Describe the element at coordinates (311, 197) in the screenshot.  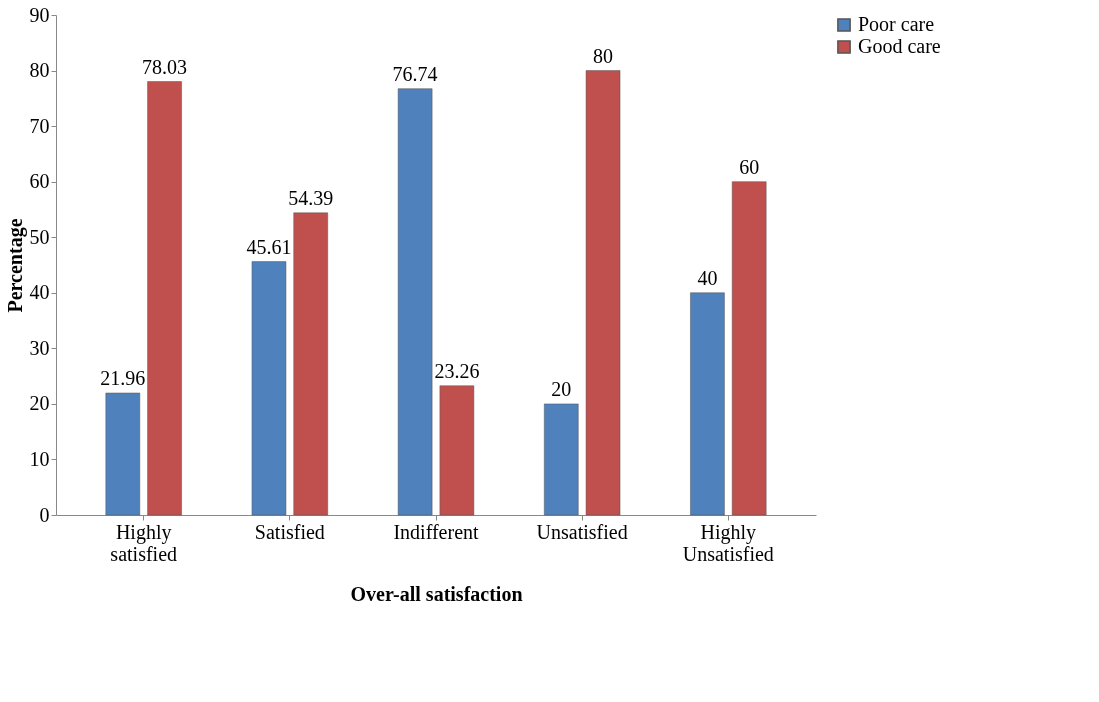
I see `data-label: 54.39` at that location.